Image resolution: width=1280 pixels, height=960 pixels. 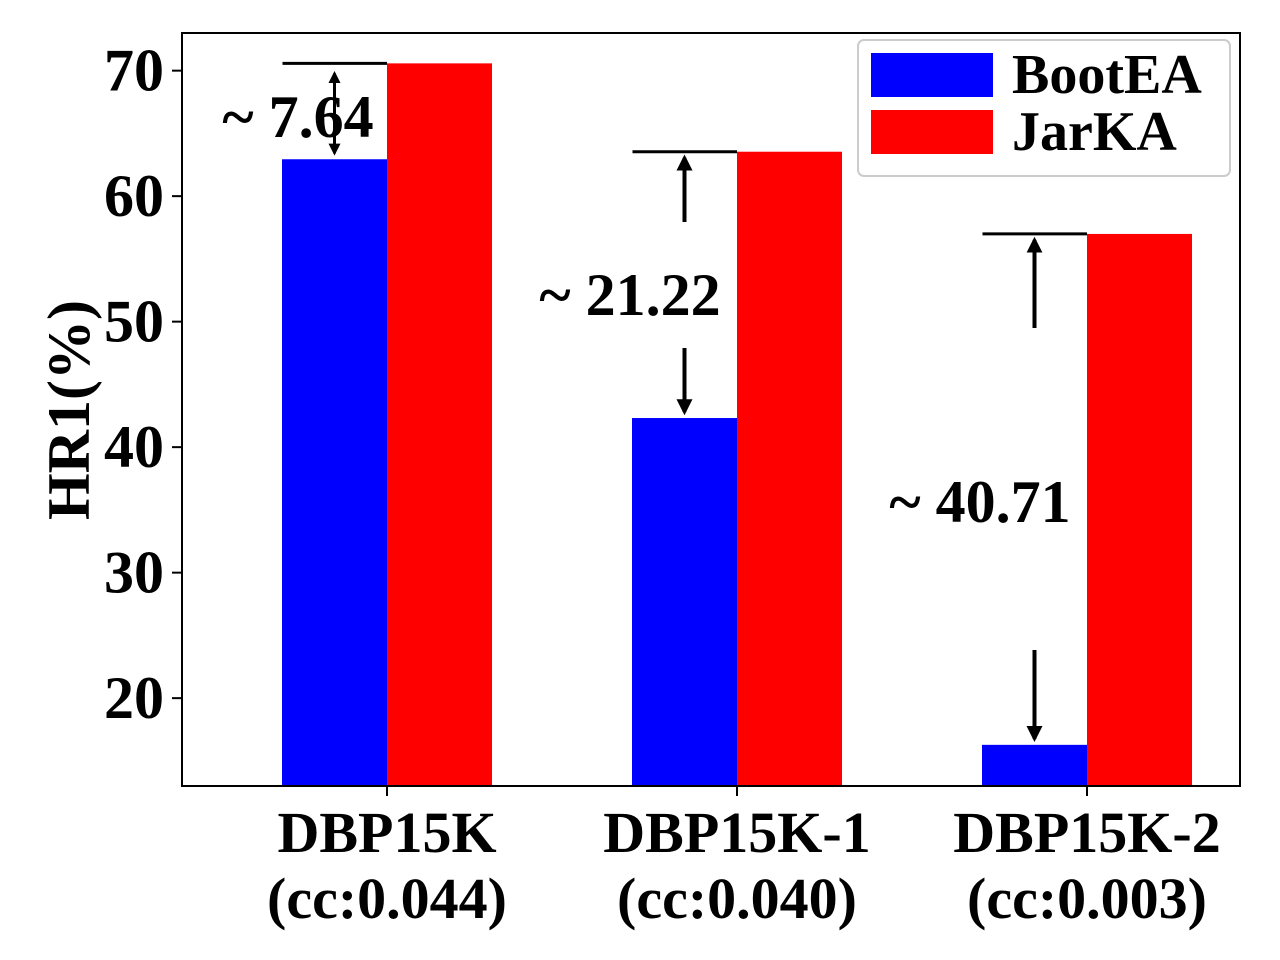 What do you see at coordinates (737, 898) in the screenshot?
I see `x-category-sublabel: (cc:0.040)` at bounding box center [737, 898].